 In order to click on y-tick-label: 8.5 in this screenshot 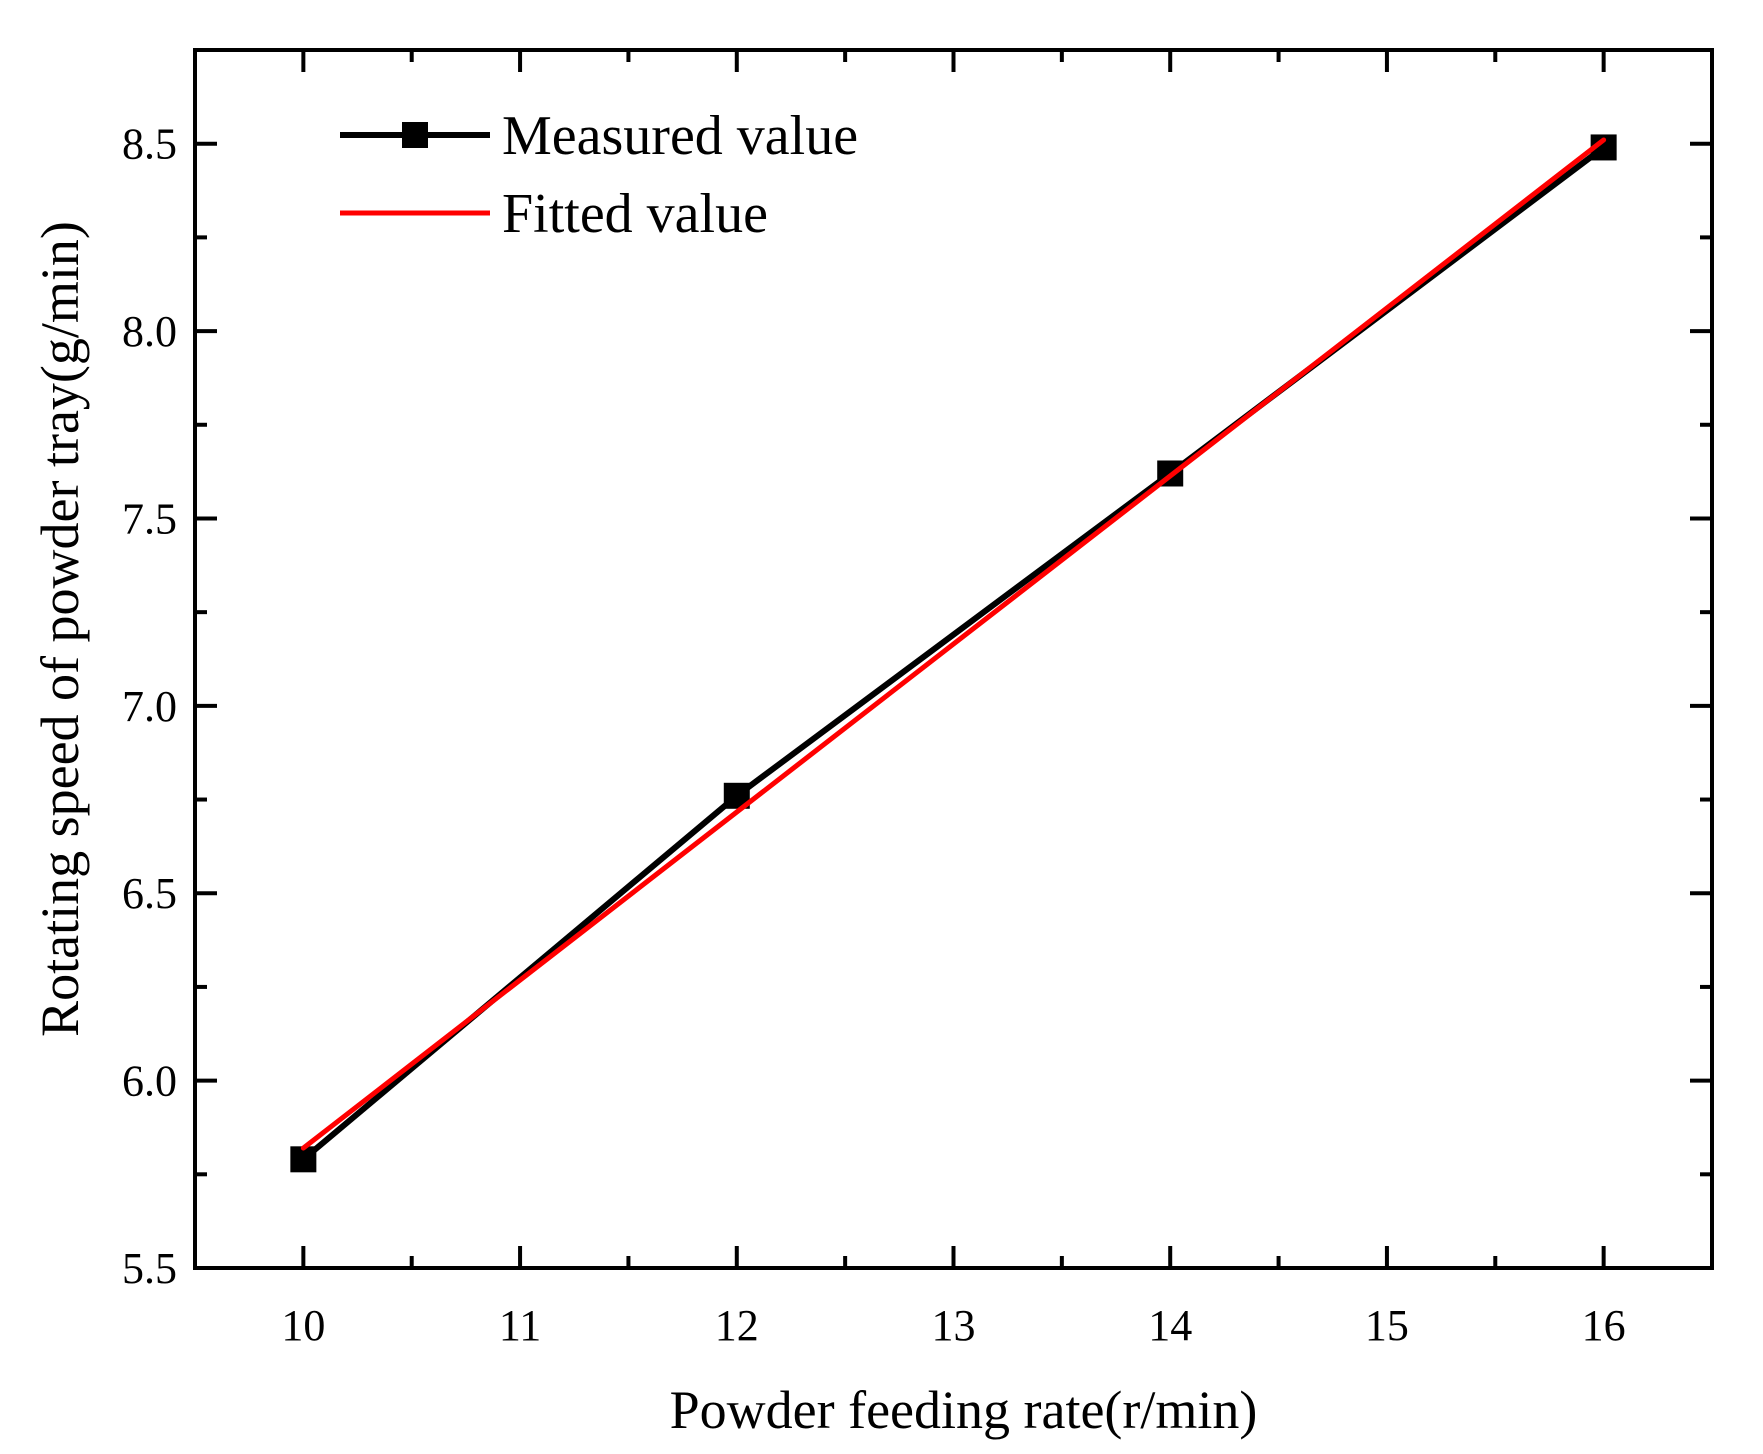, I will do `click(149, 144)`.